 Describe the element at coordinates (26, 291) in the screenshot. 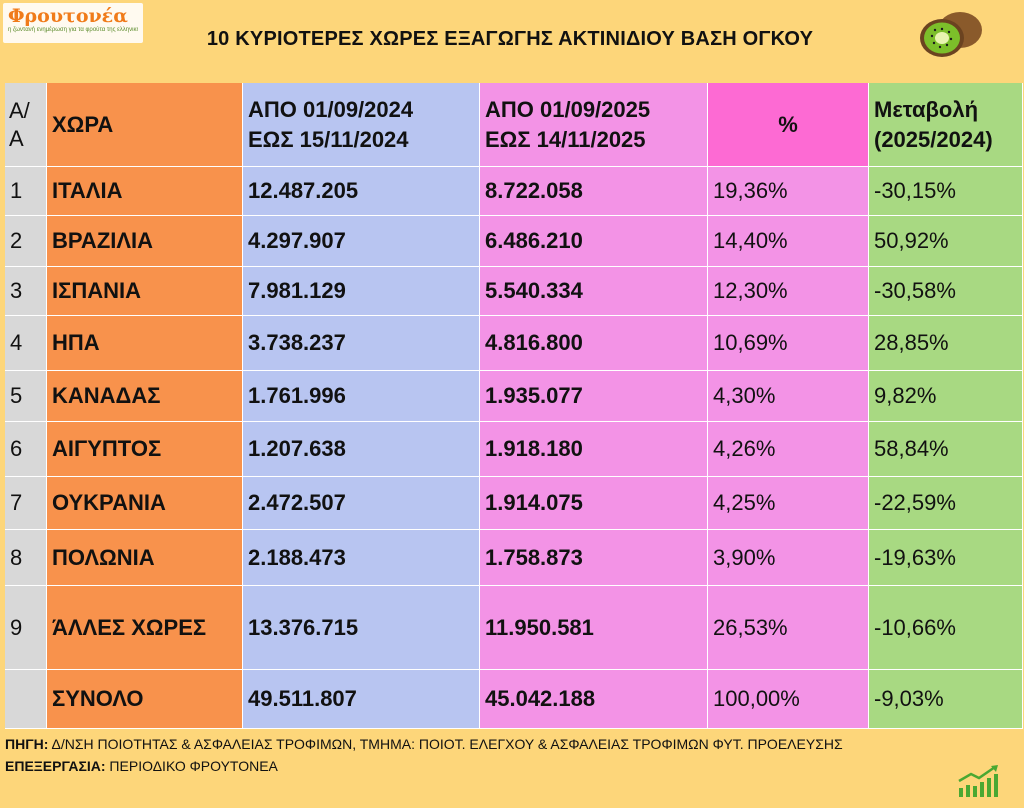

I see `row-aa: 3` at that location.